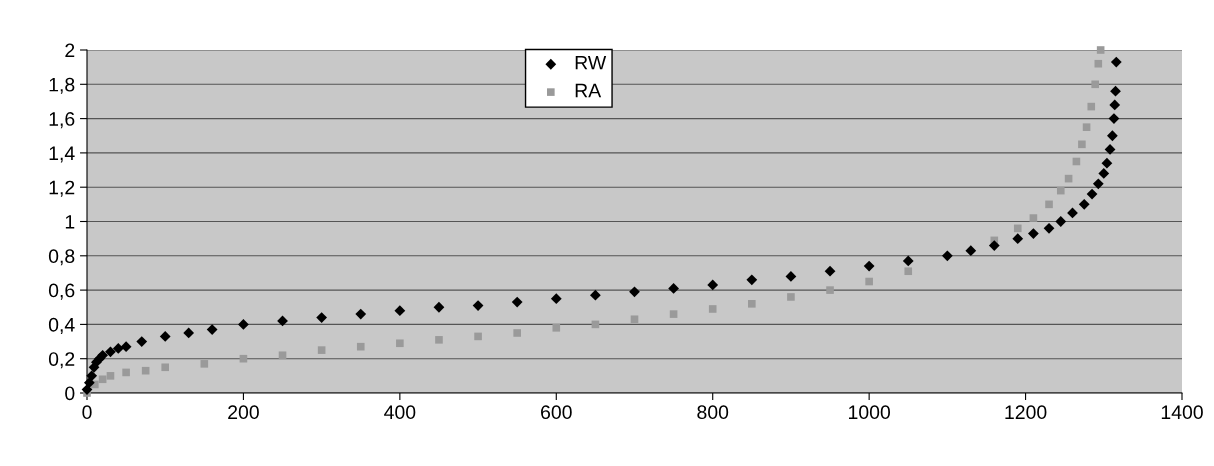  I want to click on y-tick-label: 0, so click(70, 393).